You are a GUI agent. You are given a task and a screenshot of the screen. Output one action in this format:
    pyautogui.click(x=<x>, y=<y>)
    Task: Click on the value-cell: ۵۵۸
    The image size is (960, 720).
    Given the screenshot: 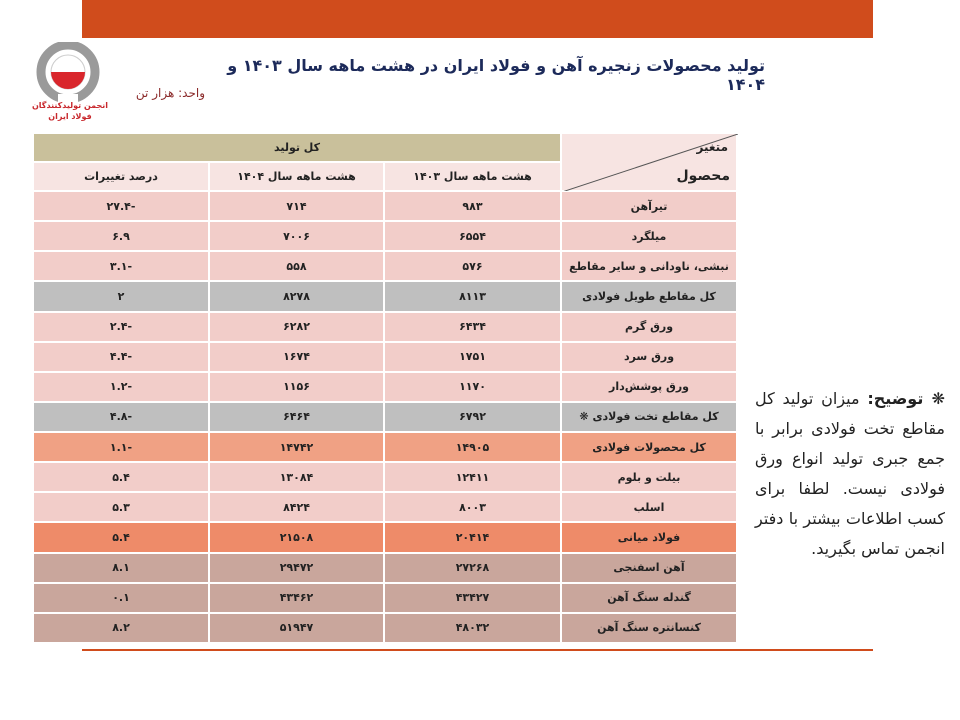 What is the action you would take?
    pyautogui.click(x=296, y=266)
    